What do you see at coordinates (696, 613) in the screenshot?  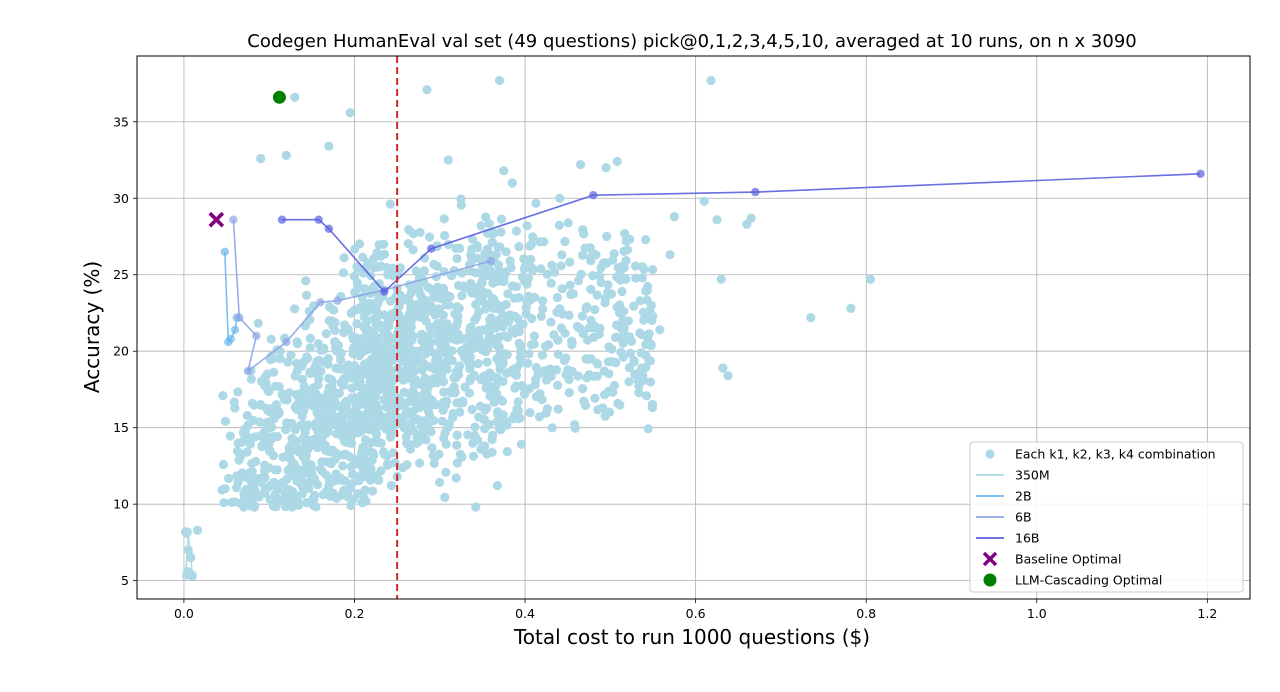 I see `x-tick-label: 0.6` at bounding box center [696, 613].